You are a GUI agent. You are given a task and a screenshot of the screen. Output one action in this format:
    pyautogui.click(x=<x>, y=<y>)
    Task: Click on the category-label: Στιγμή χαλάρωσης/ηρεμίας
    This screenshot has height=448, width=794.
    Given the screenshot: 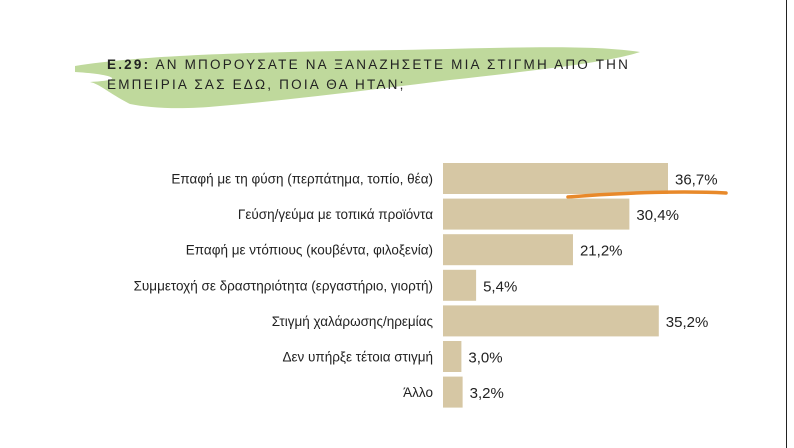 What is the action you would take?
    pyautogui.click(x=353, y=321)
    